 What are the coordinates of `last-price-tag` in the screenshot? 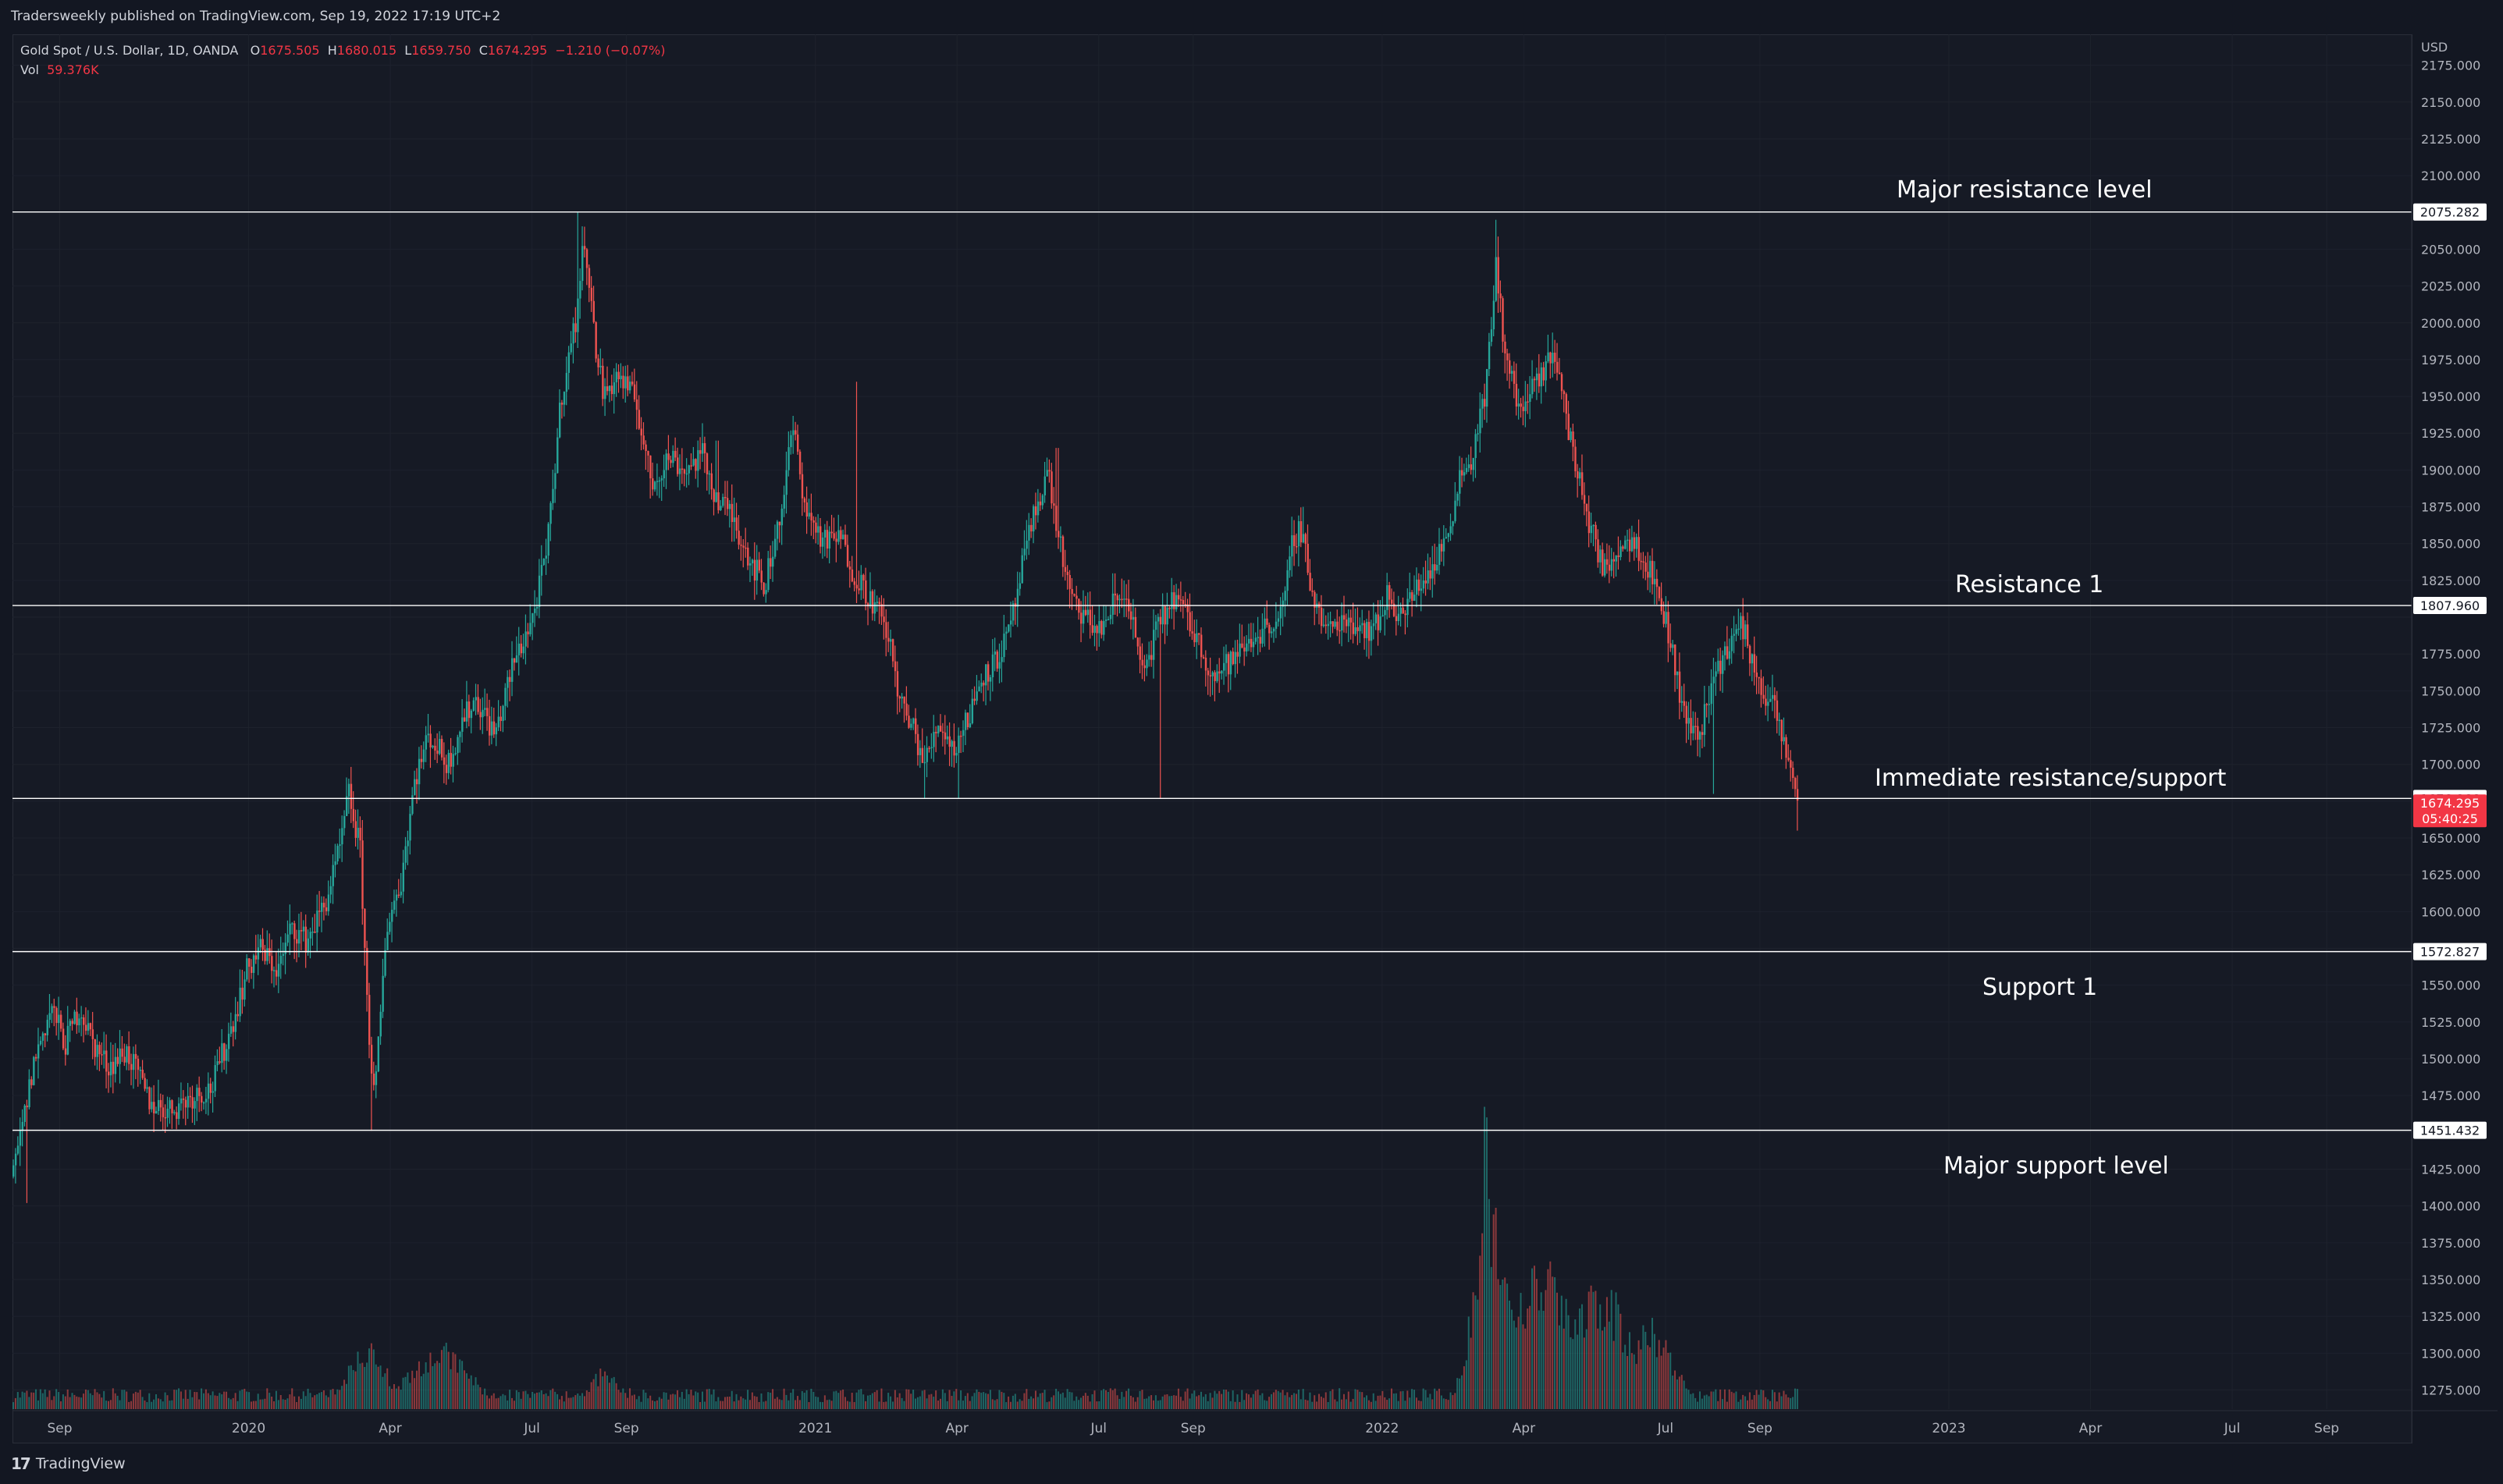 It's located at (2450, 811).